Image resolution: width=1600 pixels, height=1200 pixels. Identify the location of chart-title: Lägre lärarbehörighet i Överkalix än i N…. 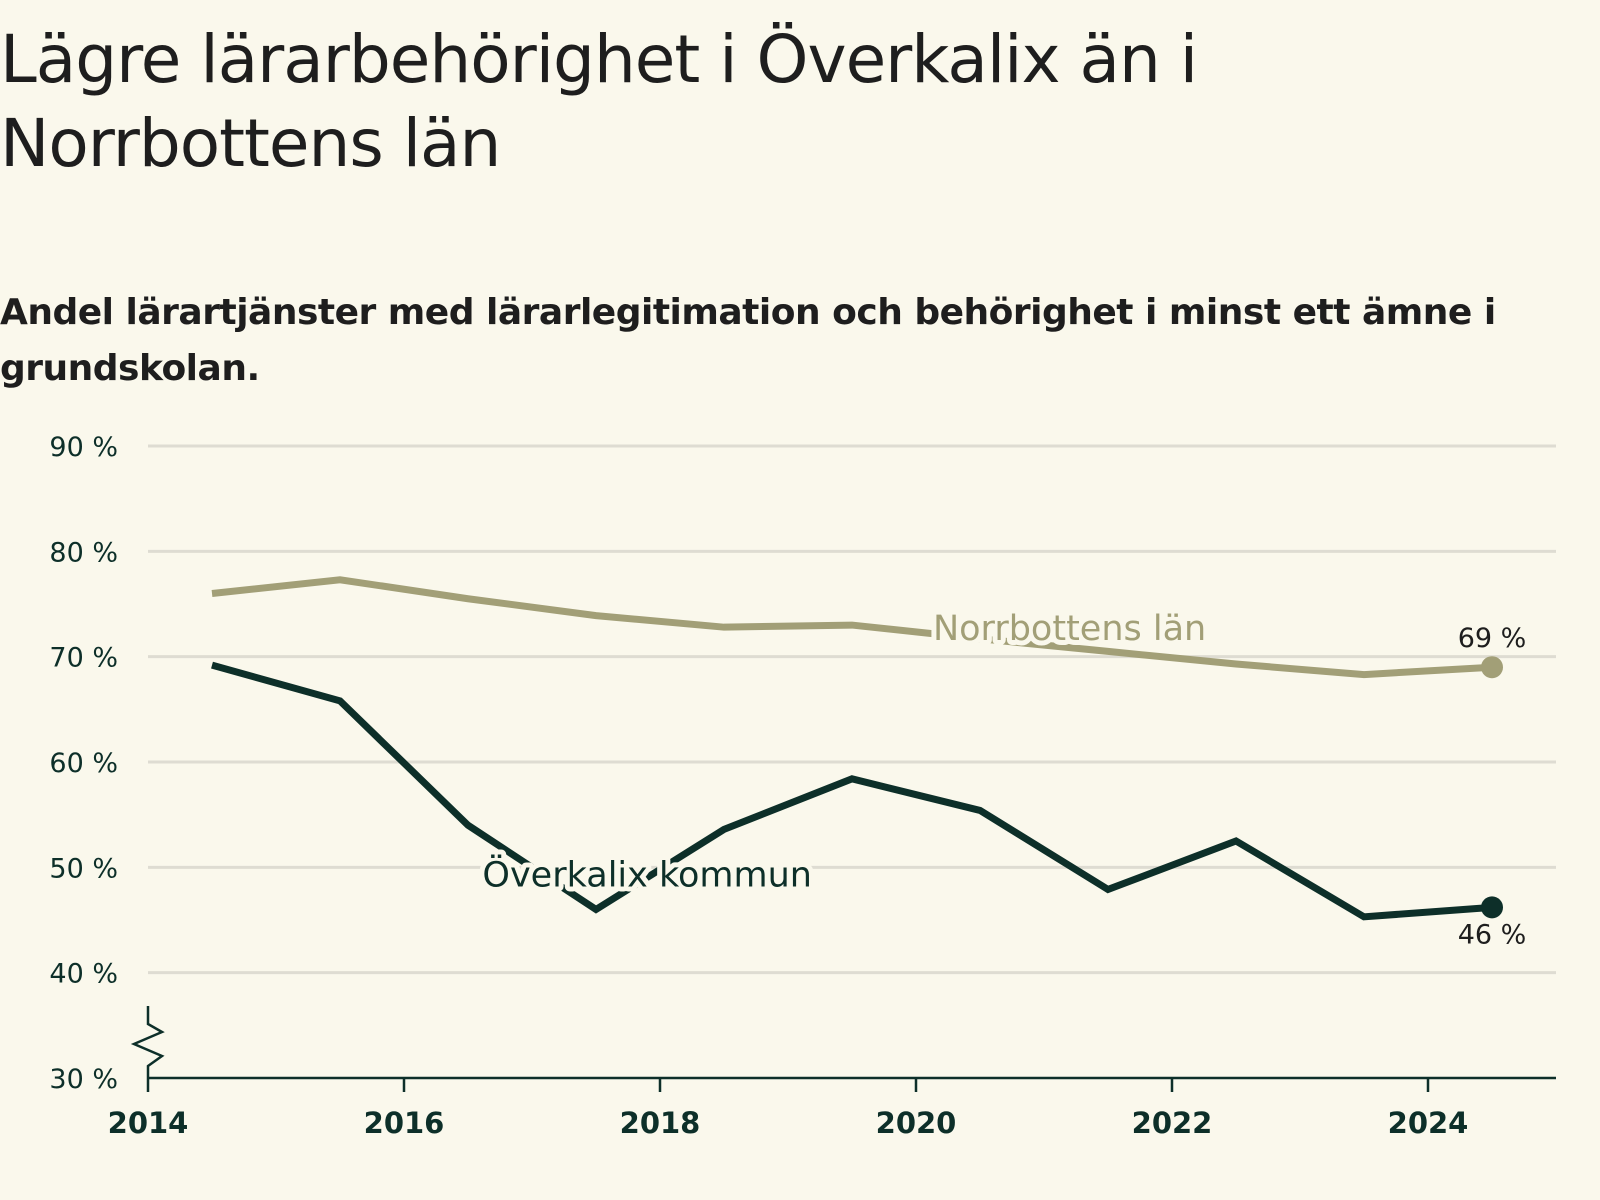
(599, 101).